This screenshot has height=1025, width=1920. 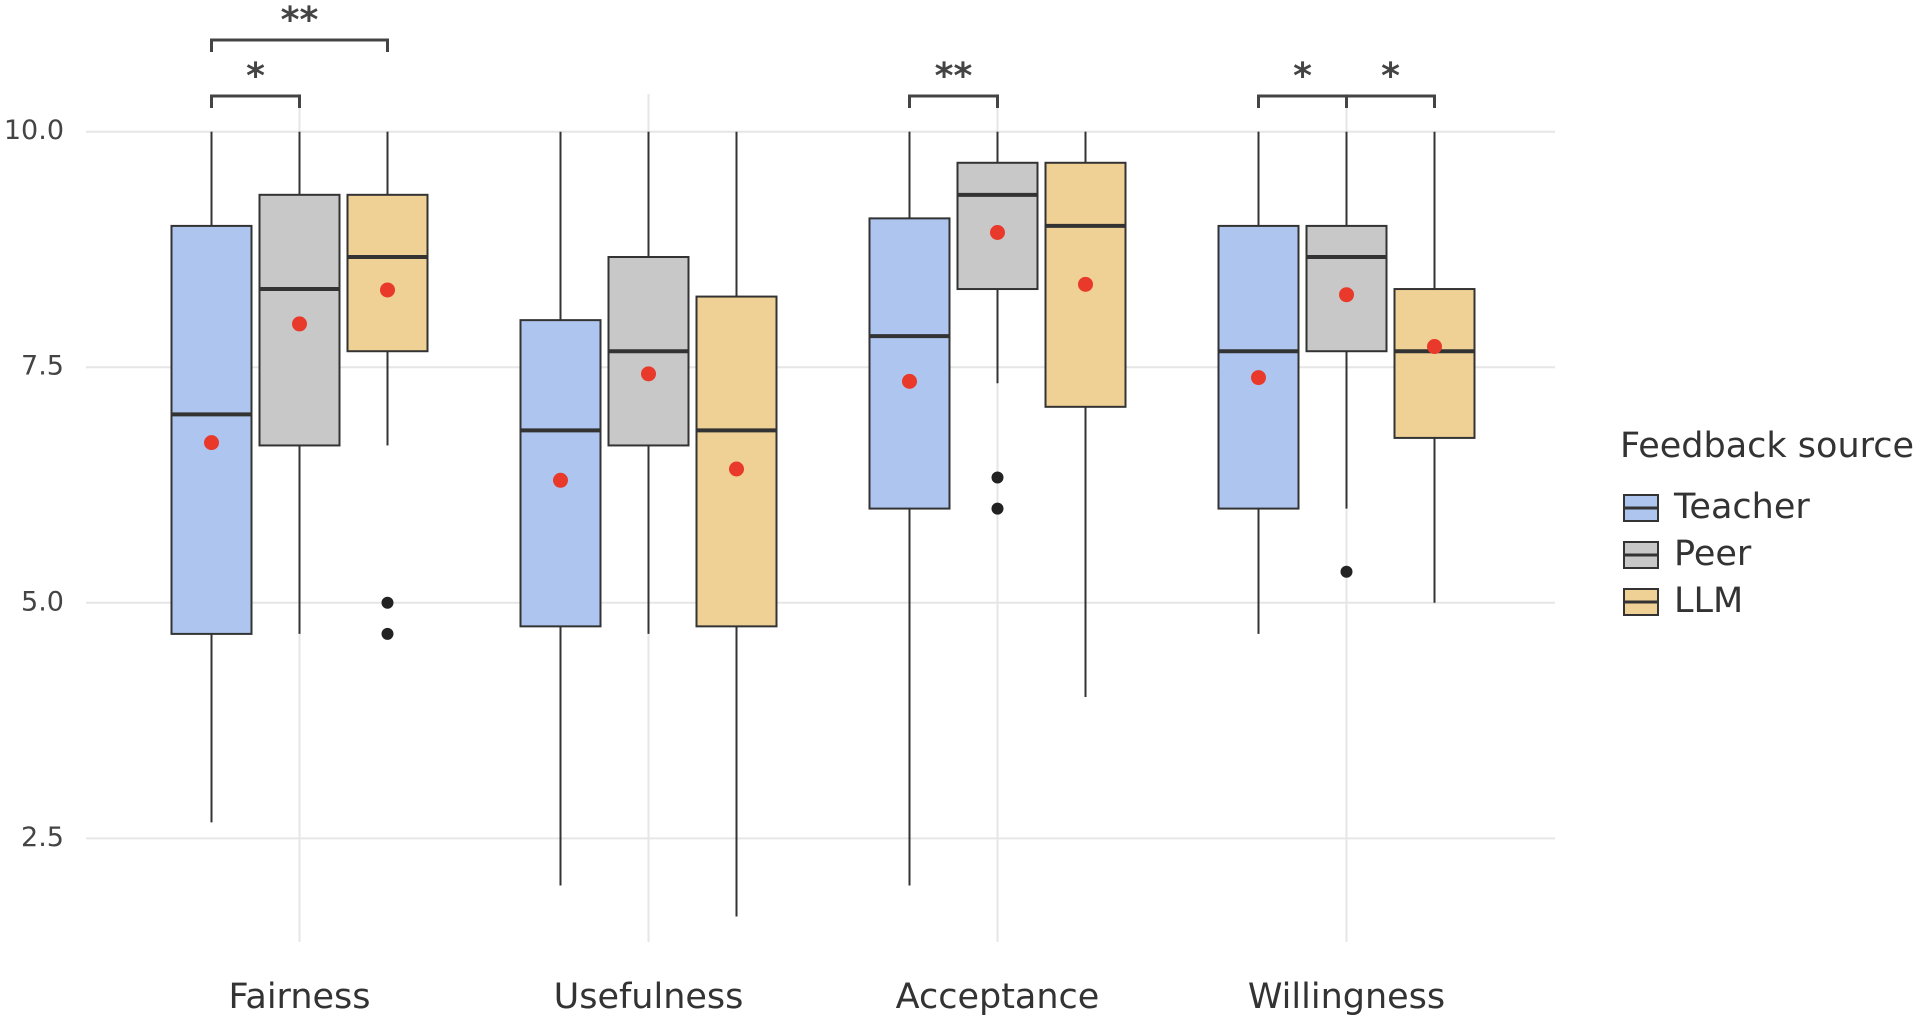 I want to click on x-tick-label: Willingness, so click(x=1346, y=997).